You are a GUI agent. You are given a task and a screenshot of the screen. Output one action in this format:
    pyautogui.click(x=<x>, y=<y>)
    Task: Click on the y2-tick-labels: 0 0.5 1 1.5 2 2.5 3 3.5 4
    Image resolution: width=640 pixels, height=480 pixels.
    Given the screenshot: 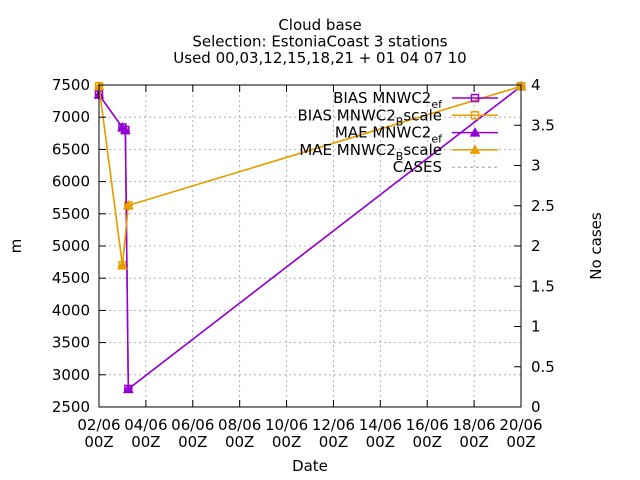 What is the action you would take?
    pyautogui.click(x=543, y=246)
    